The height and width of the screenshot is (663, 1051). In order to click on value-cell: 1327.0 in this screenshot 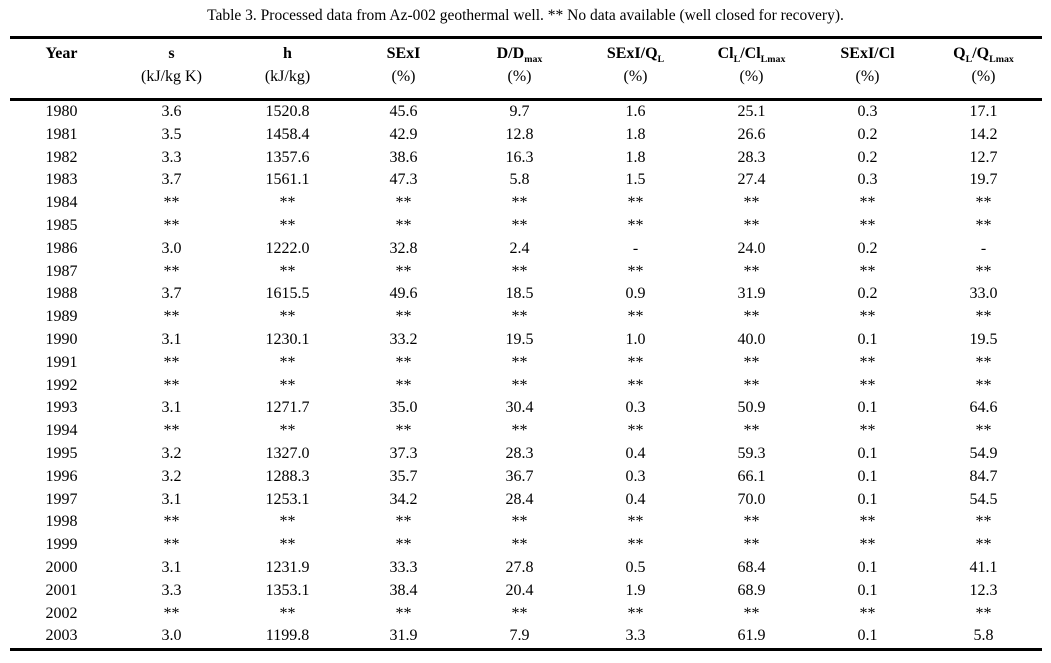, I will do `click(287, 453)`.